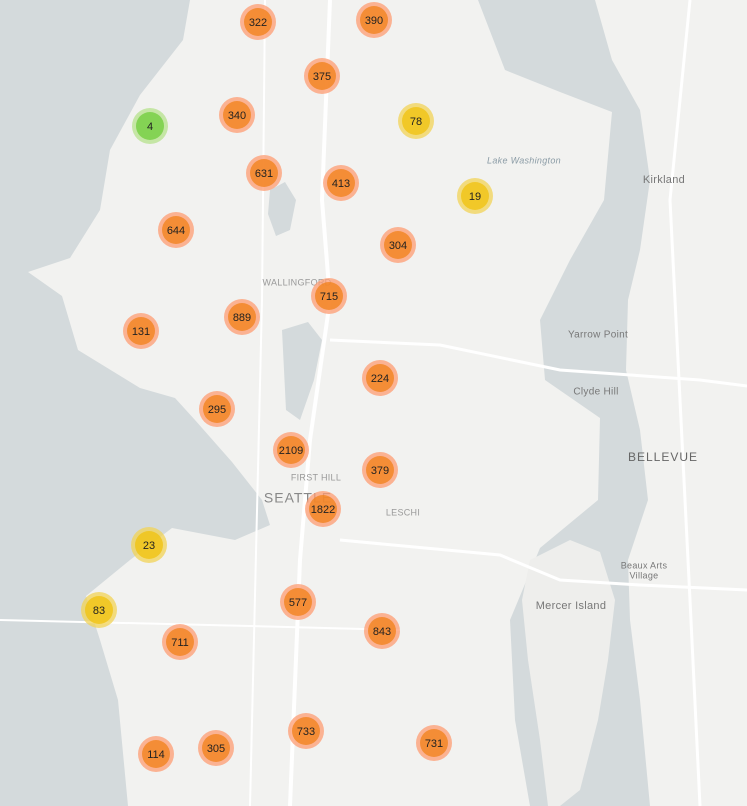 This screenshot has height=806, width=747. Describe the element at coordinates (403, 512) in the screenshot. I see `place-label: LESCHI` at that location.